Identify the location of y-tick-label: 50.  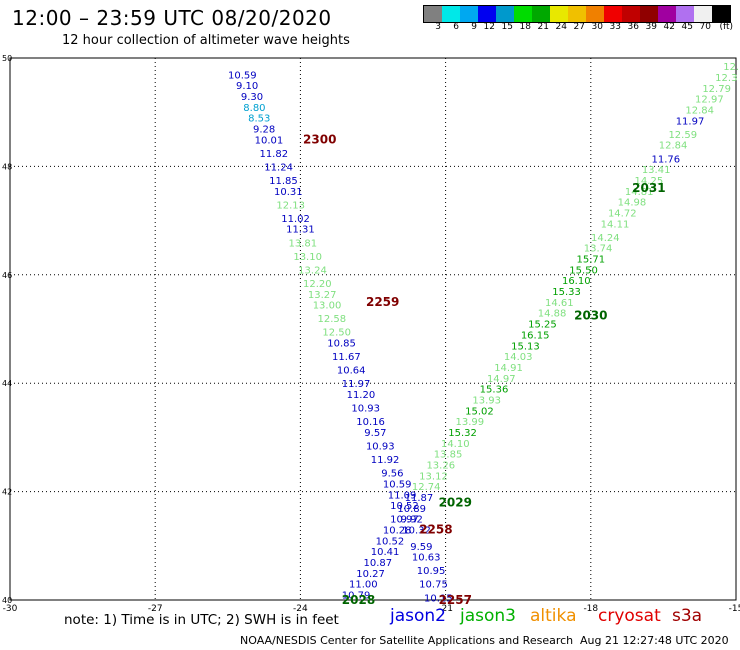
(7, 58).